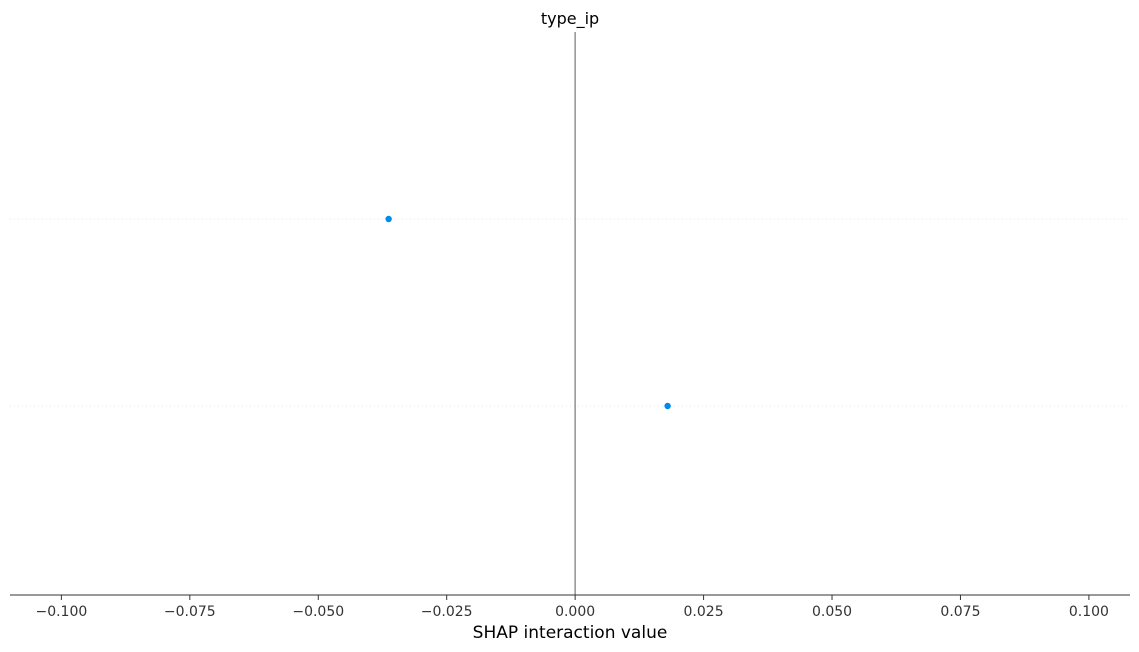 The height and width of the screenshot is (652, 1139). I want to click on chart-title: type_ip, so click(570, 19).